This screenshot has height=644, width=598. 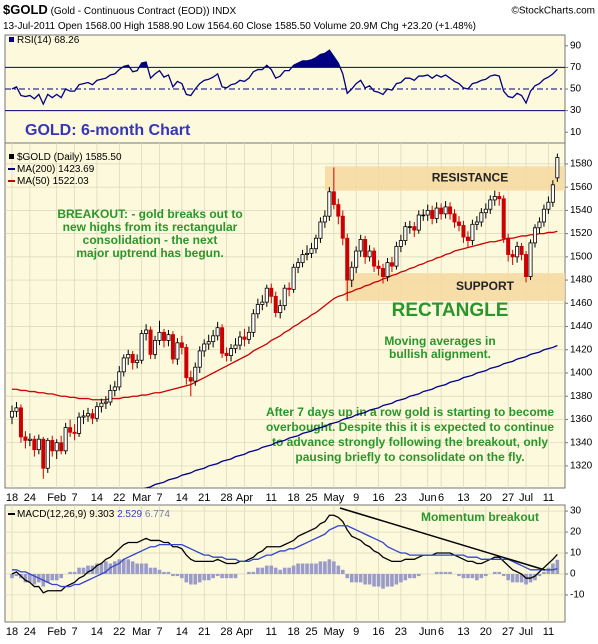 I want to click on x-tick-label: 20, so click(x=486, y=632).